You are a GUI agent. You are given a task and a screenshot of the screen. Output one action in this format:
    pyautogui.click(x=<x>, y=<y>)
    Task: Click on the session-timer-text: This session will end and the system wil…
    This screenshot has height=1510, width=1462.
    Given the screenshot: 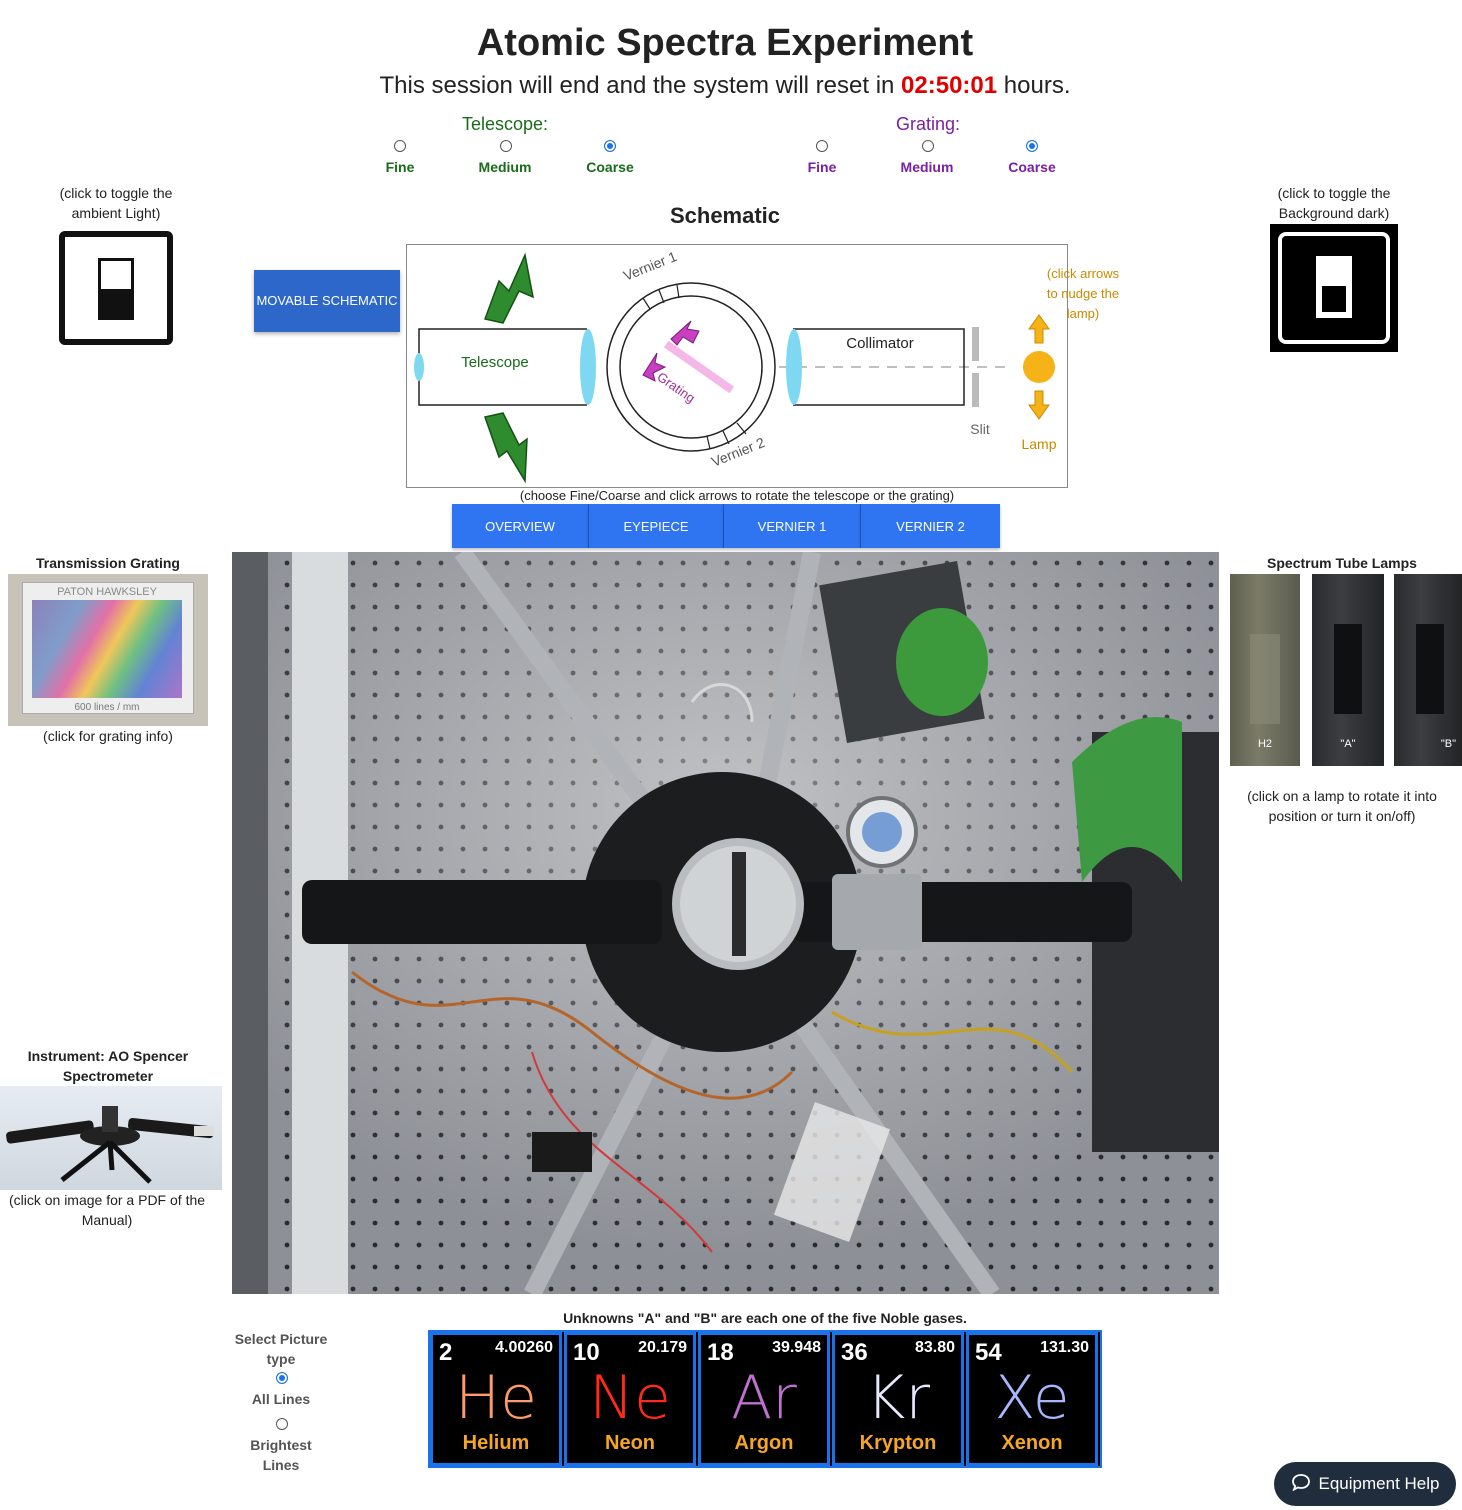 What is the action you would take?
    pyautogui.click(x=725, y=86)
    